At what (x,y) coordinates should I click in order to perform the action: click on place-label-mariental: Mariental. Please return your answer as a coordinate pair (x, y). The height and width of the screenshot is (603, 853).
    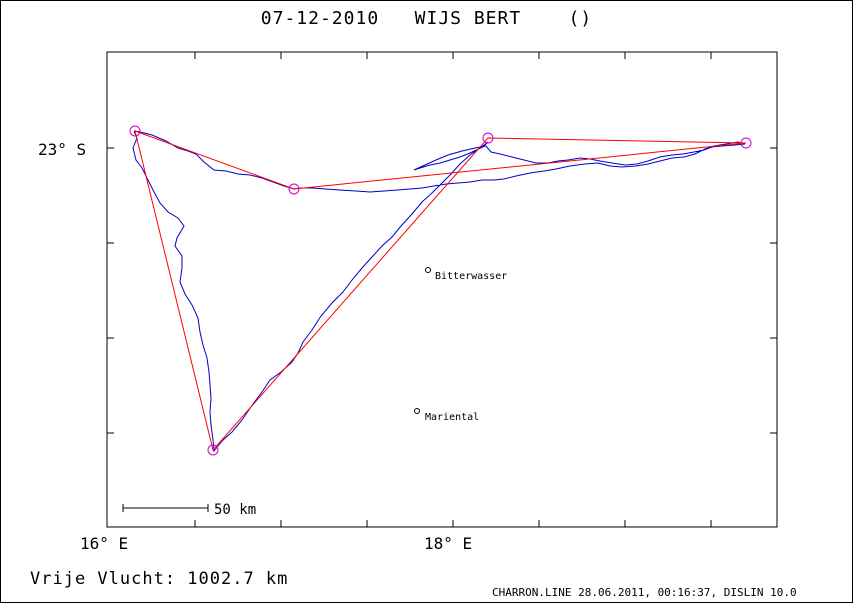
    Looking at the image, I should click on (452, 417).